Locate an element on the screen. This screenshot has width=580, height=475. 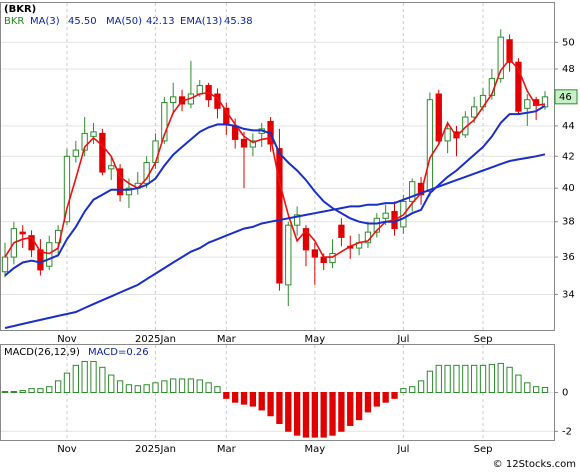
last-price-box is located at coordinates (566, 97).